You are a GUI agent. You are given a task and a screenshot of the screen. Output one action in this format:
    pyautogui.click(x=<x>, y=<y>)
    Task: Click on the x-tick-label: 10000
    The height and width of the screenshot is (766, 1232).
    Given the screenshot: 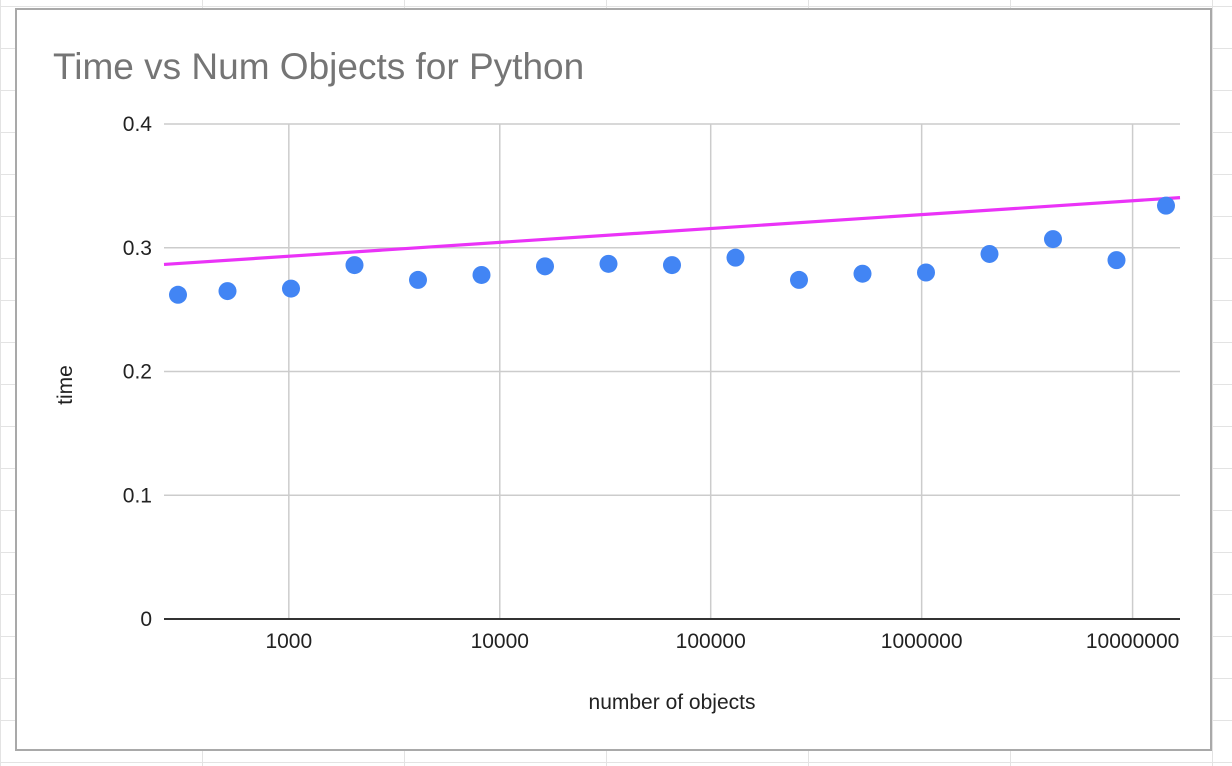 What is the action you would take?
    pyautogui.click(x=500, y=641)
    